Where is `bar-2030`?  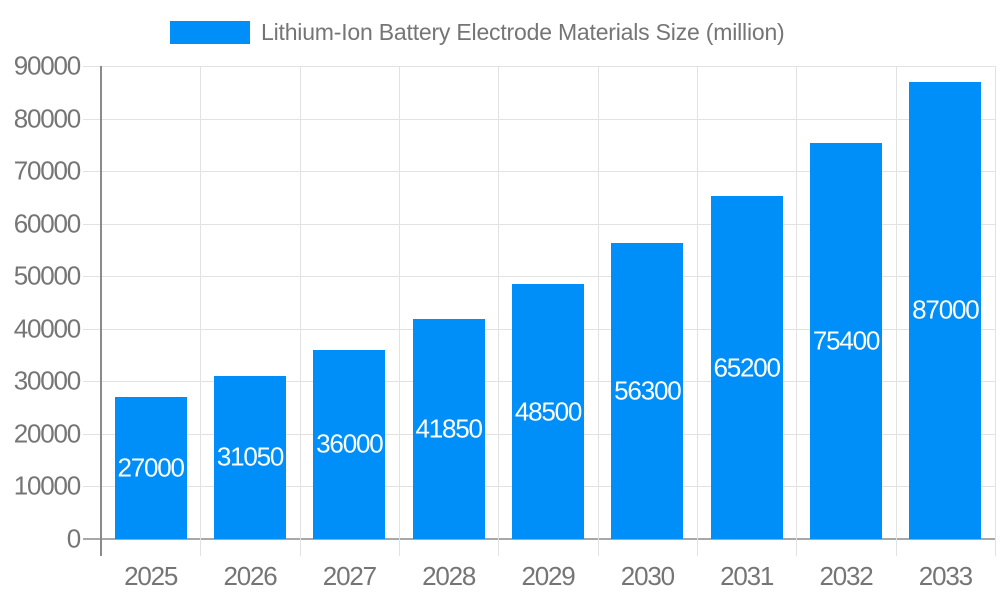 bar-2030 is located at coordinates (647, 391).